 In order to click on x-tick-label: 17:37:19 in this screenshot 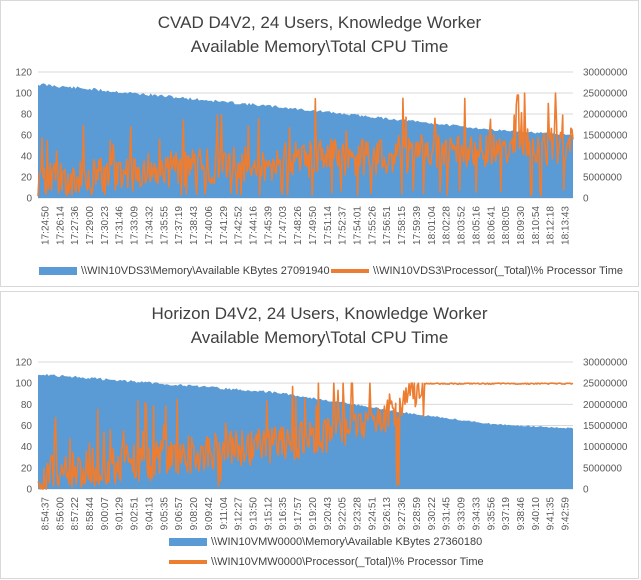, I will do `click(179, 225)`.